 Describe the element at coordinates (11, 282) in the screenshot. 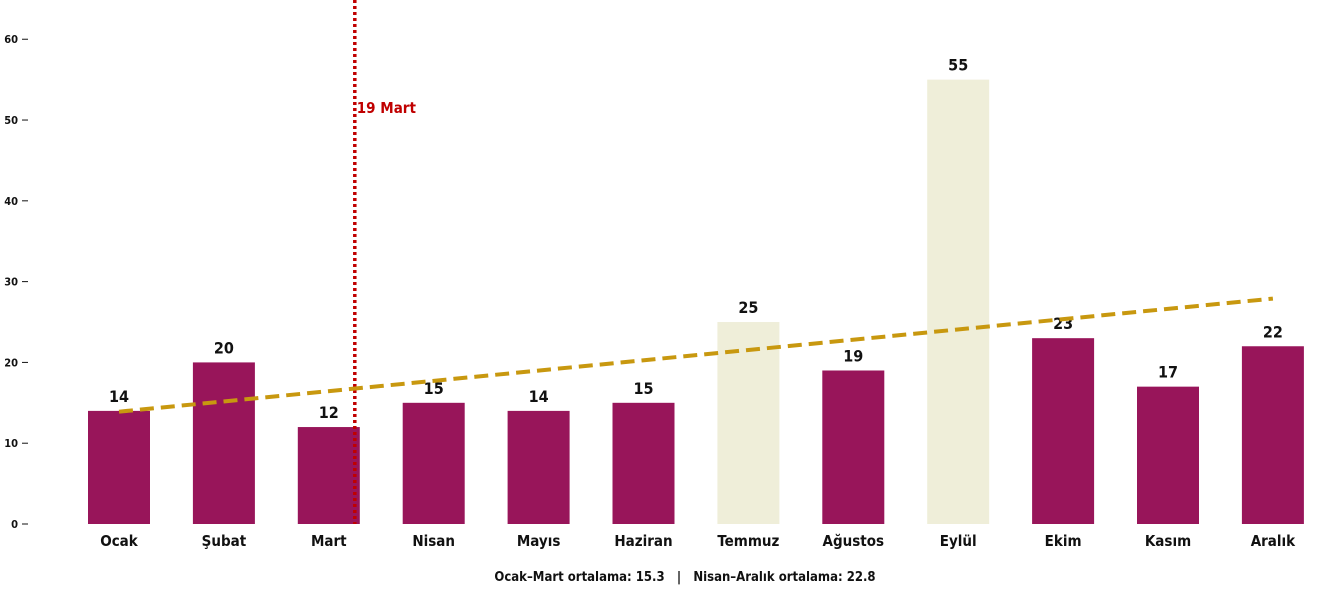

I see `y-tick-label: 30` at that location.